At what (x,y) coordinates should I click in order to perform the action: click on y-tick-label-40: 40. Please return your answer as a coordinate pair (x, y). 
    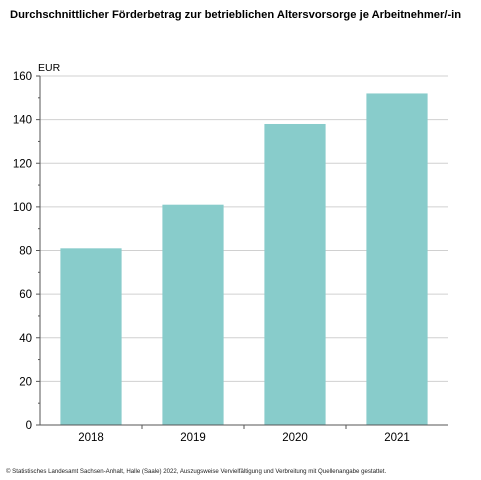
    Looking at the image, I should click on (25, 339).